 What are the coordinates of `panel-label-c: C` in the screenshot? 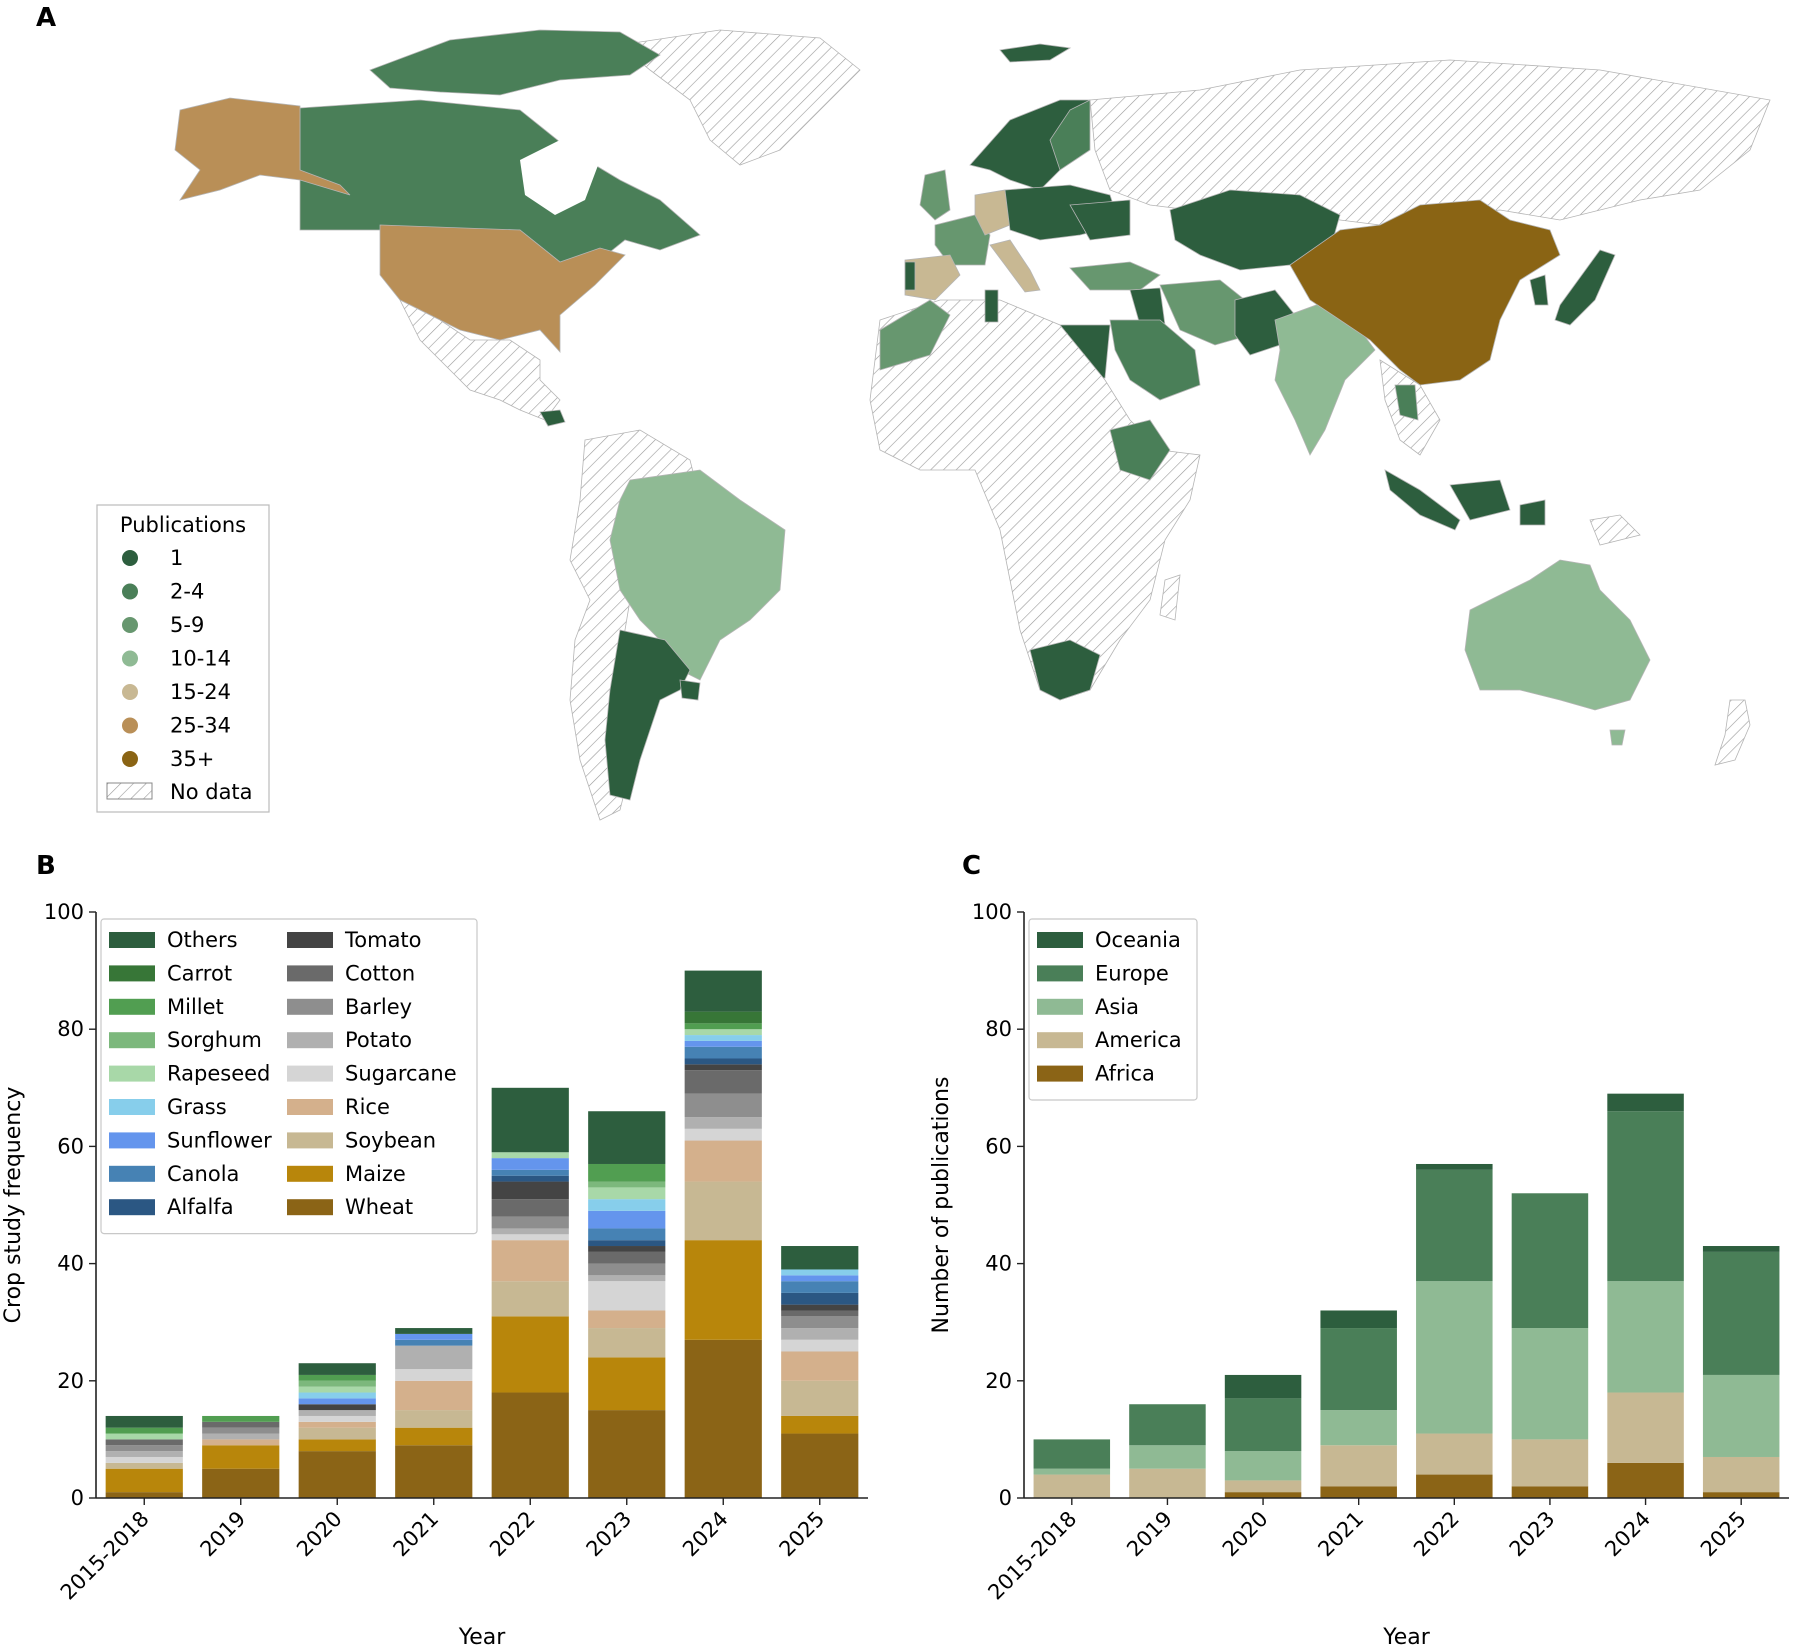 It's located at (971, 866).